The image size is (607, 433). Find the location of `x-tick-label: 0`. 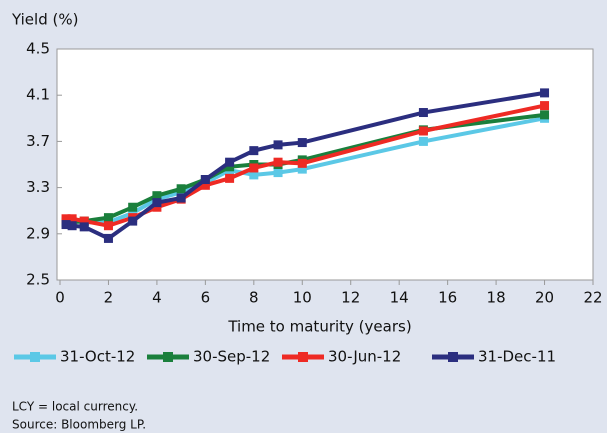

x-tick-label: 0 is located at coordinates (60, 298).